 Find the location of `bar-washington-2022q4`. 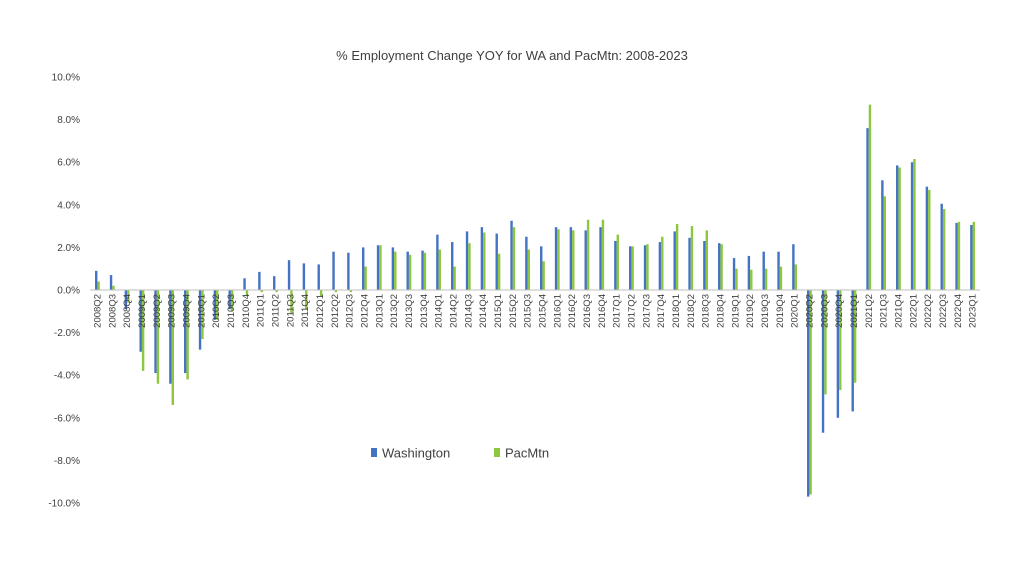

bar-washington-2022q4 is located at coordinates (956, 256).